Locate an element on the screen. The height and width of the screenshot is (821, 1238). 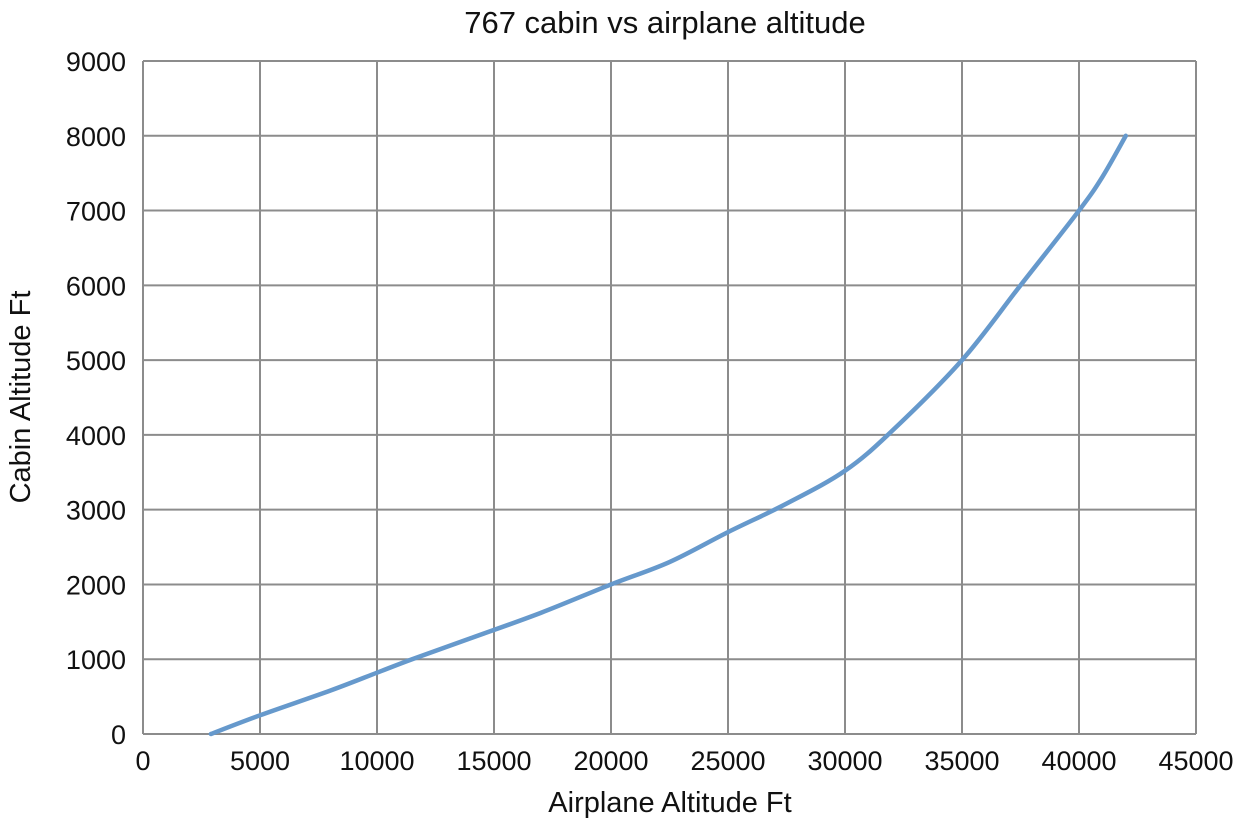
x-tick-label: 45000 is located at coordinates (1195, 761).